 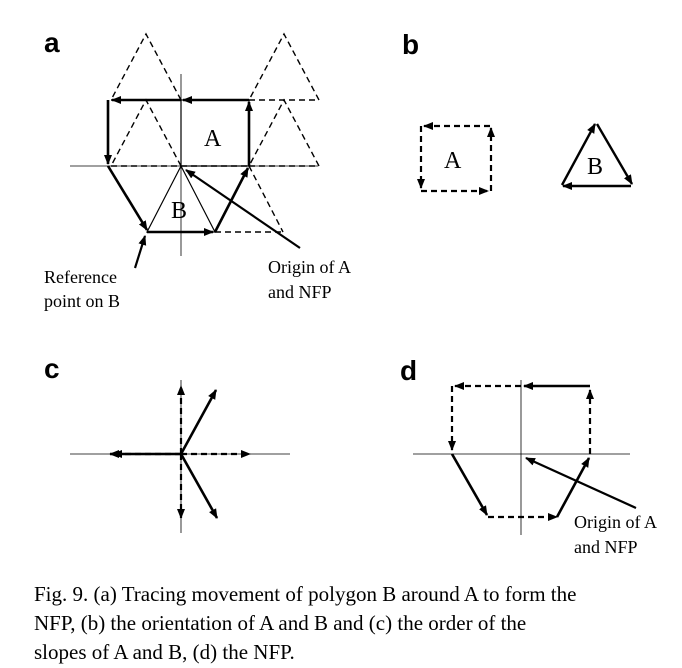 I want to click on panel-a-label-b: B, so click(x=179, y=211).